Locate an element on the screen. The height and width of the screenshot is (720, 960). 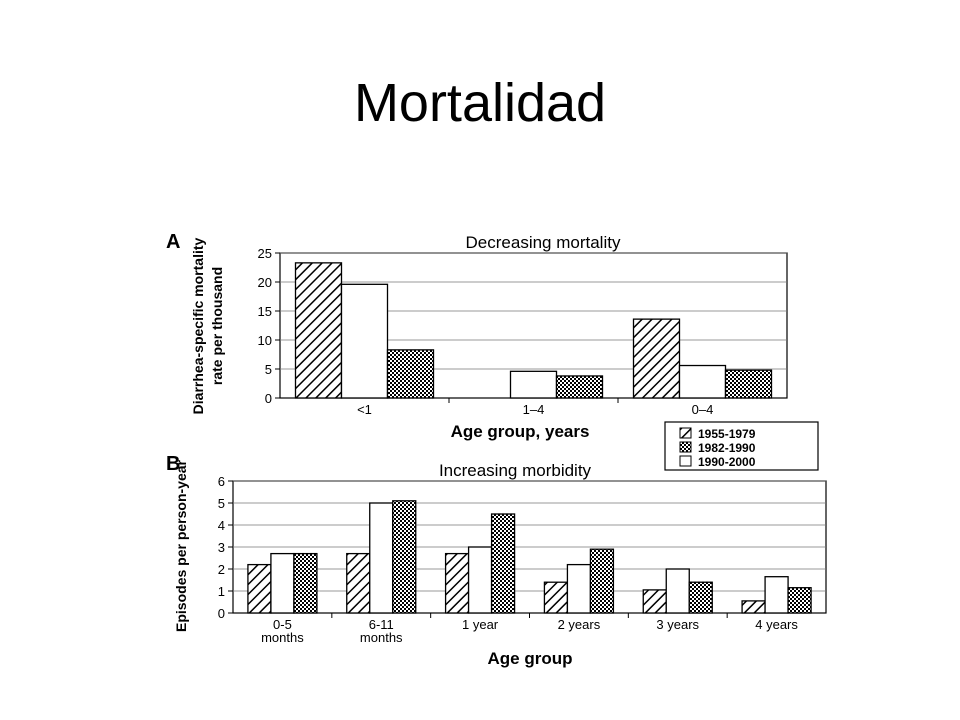
legend-swatch-1990-2000 is located at coordinates (685, 461).